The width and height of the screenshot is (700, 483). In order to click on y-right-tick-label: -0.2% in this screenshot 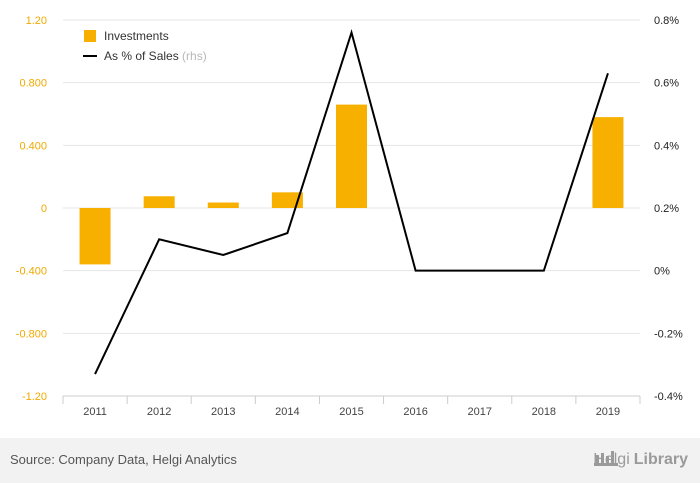, I will do `click(668, 334)`.